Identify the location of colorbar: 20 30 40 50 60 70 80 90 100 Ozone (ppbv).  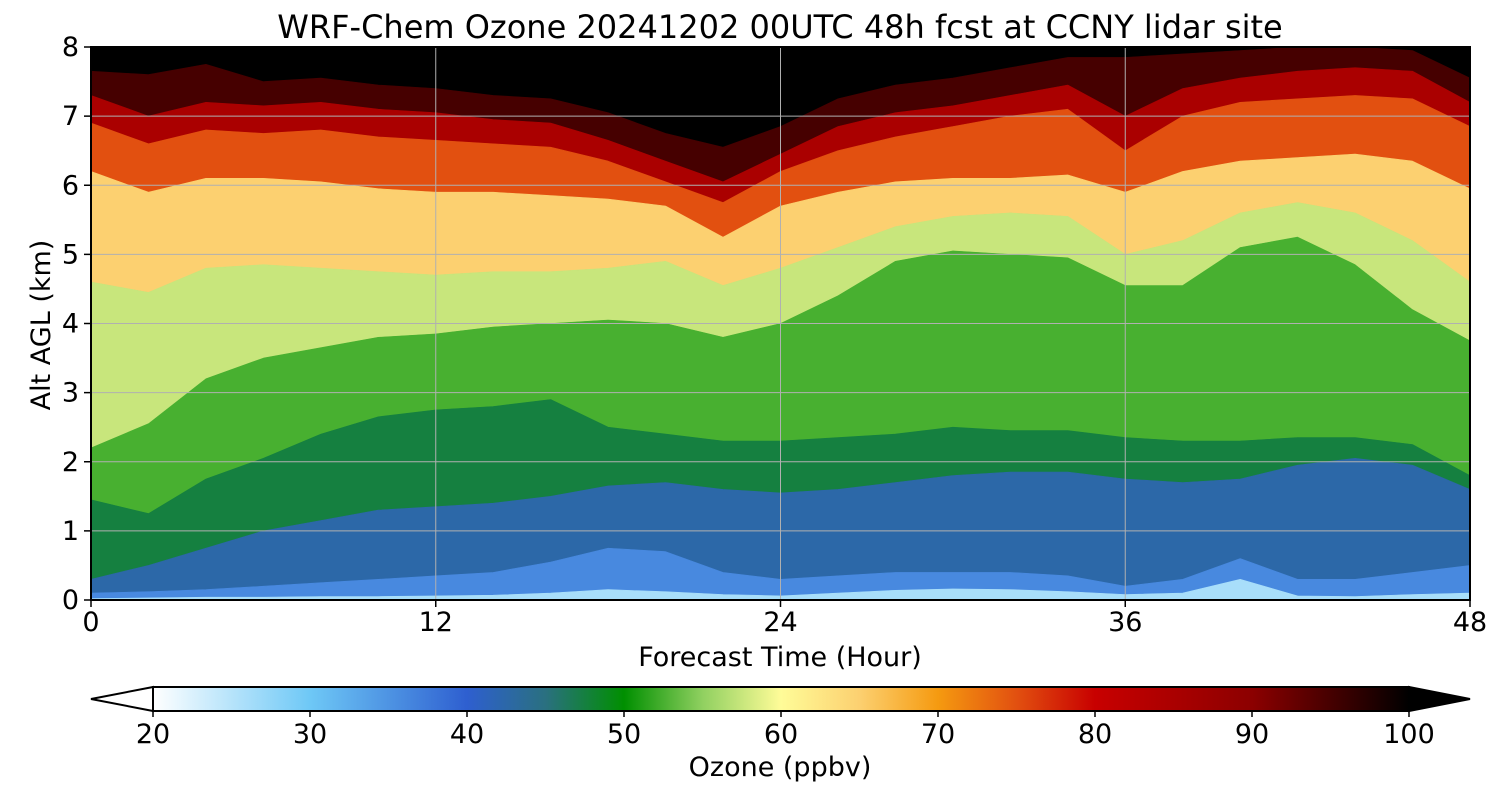
(780, 734).